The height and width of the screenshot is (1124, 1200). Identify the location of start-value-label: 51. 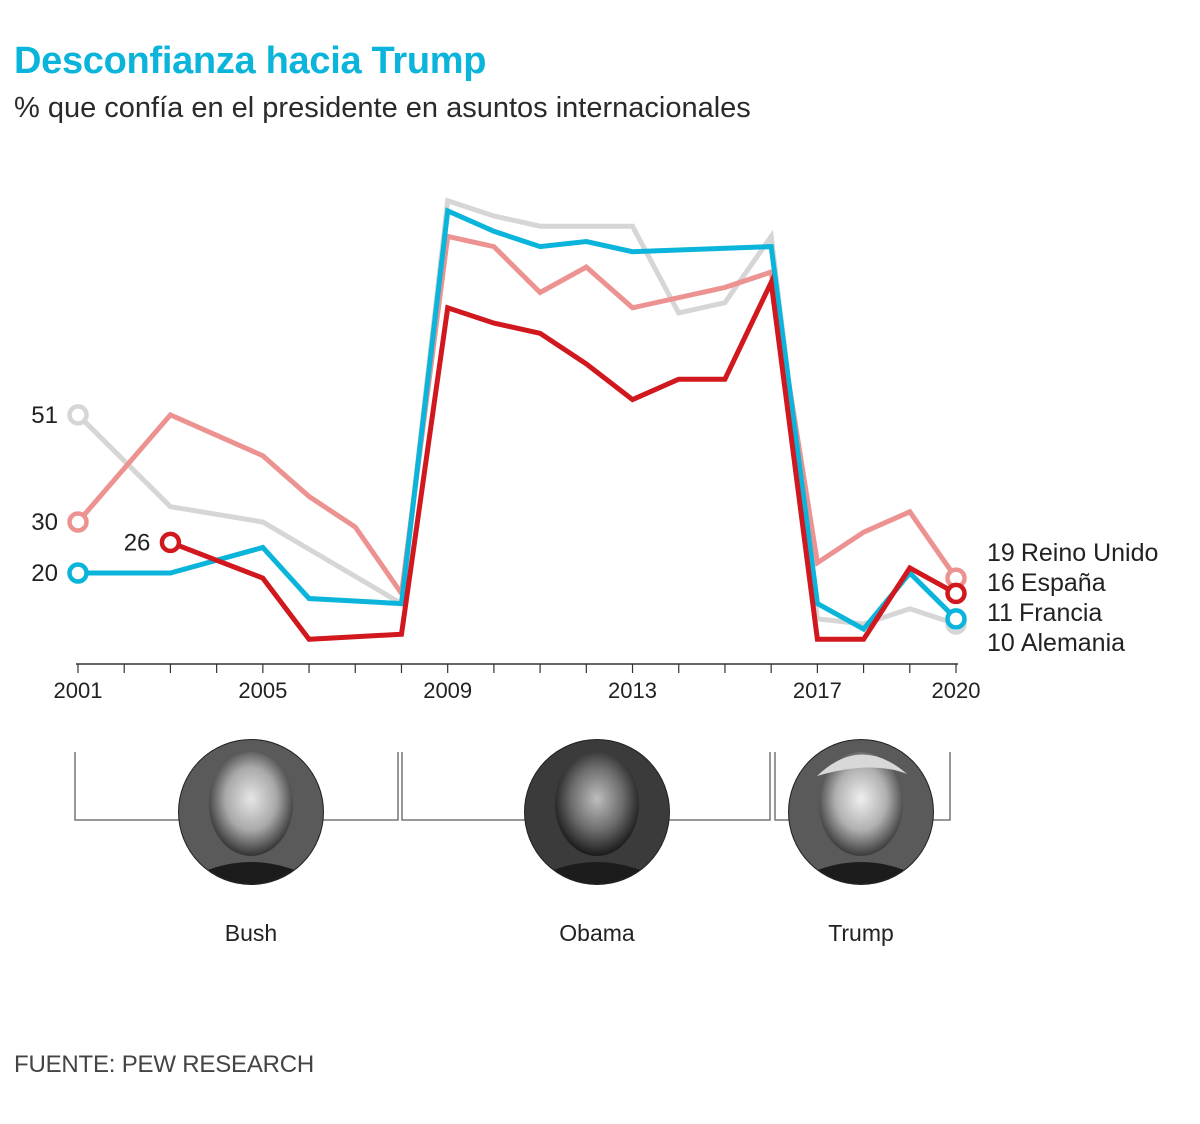
(44, 415).